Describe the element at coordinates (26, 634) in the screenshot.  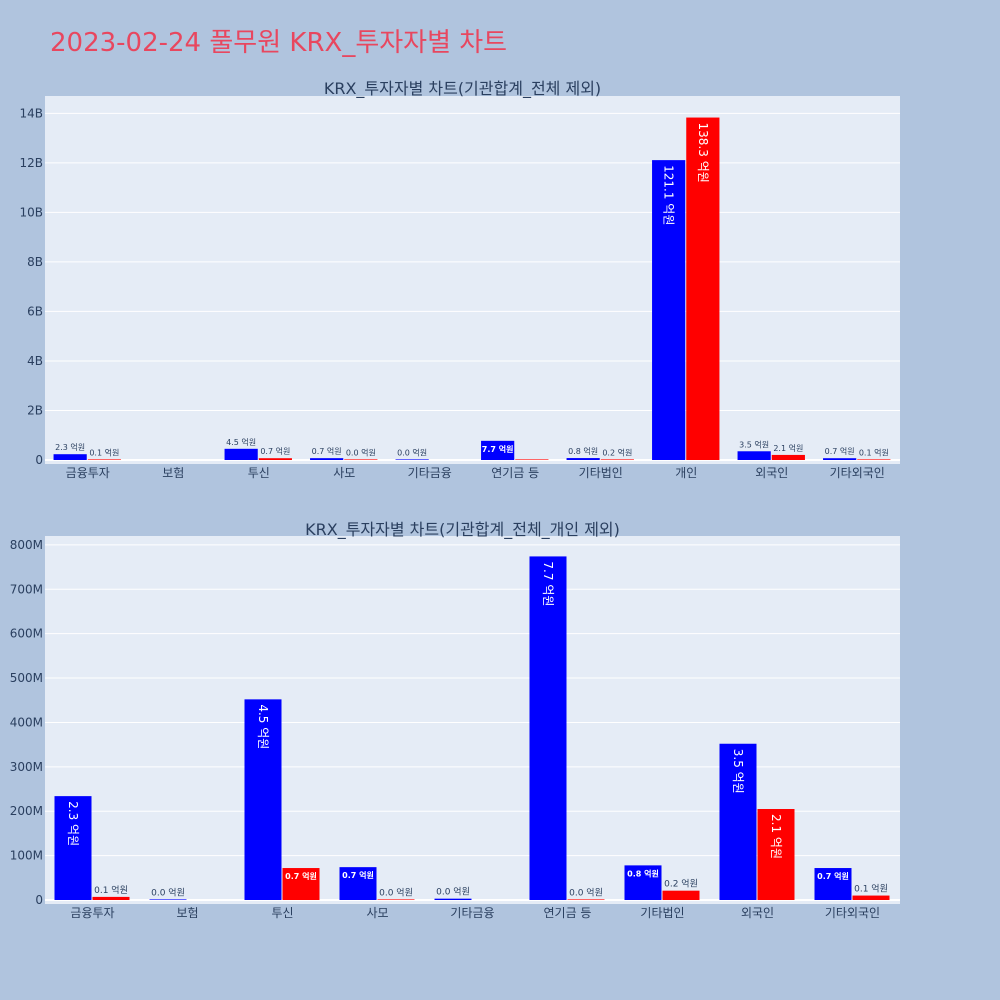
I see `y-tick-label: 600M` at that location.